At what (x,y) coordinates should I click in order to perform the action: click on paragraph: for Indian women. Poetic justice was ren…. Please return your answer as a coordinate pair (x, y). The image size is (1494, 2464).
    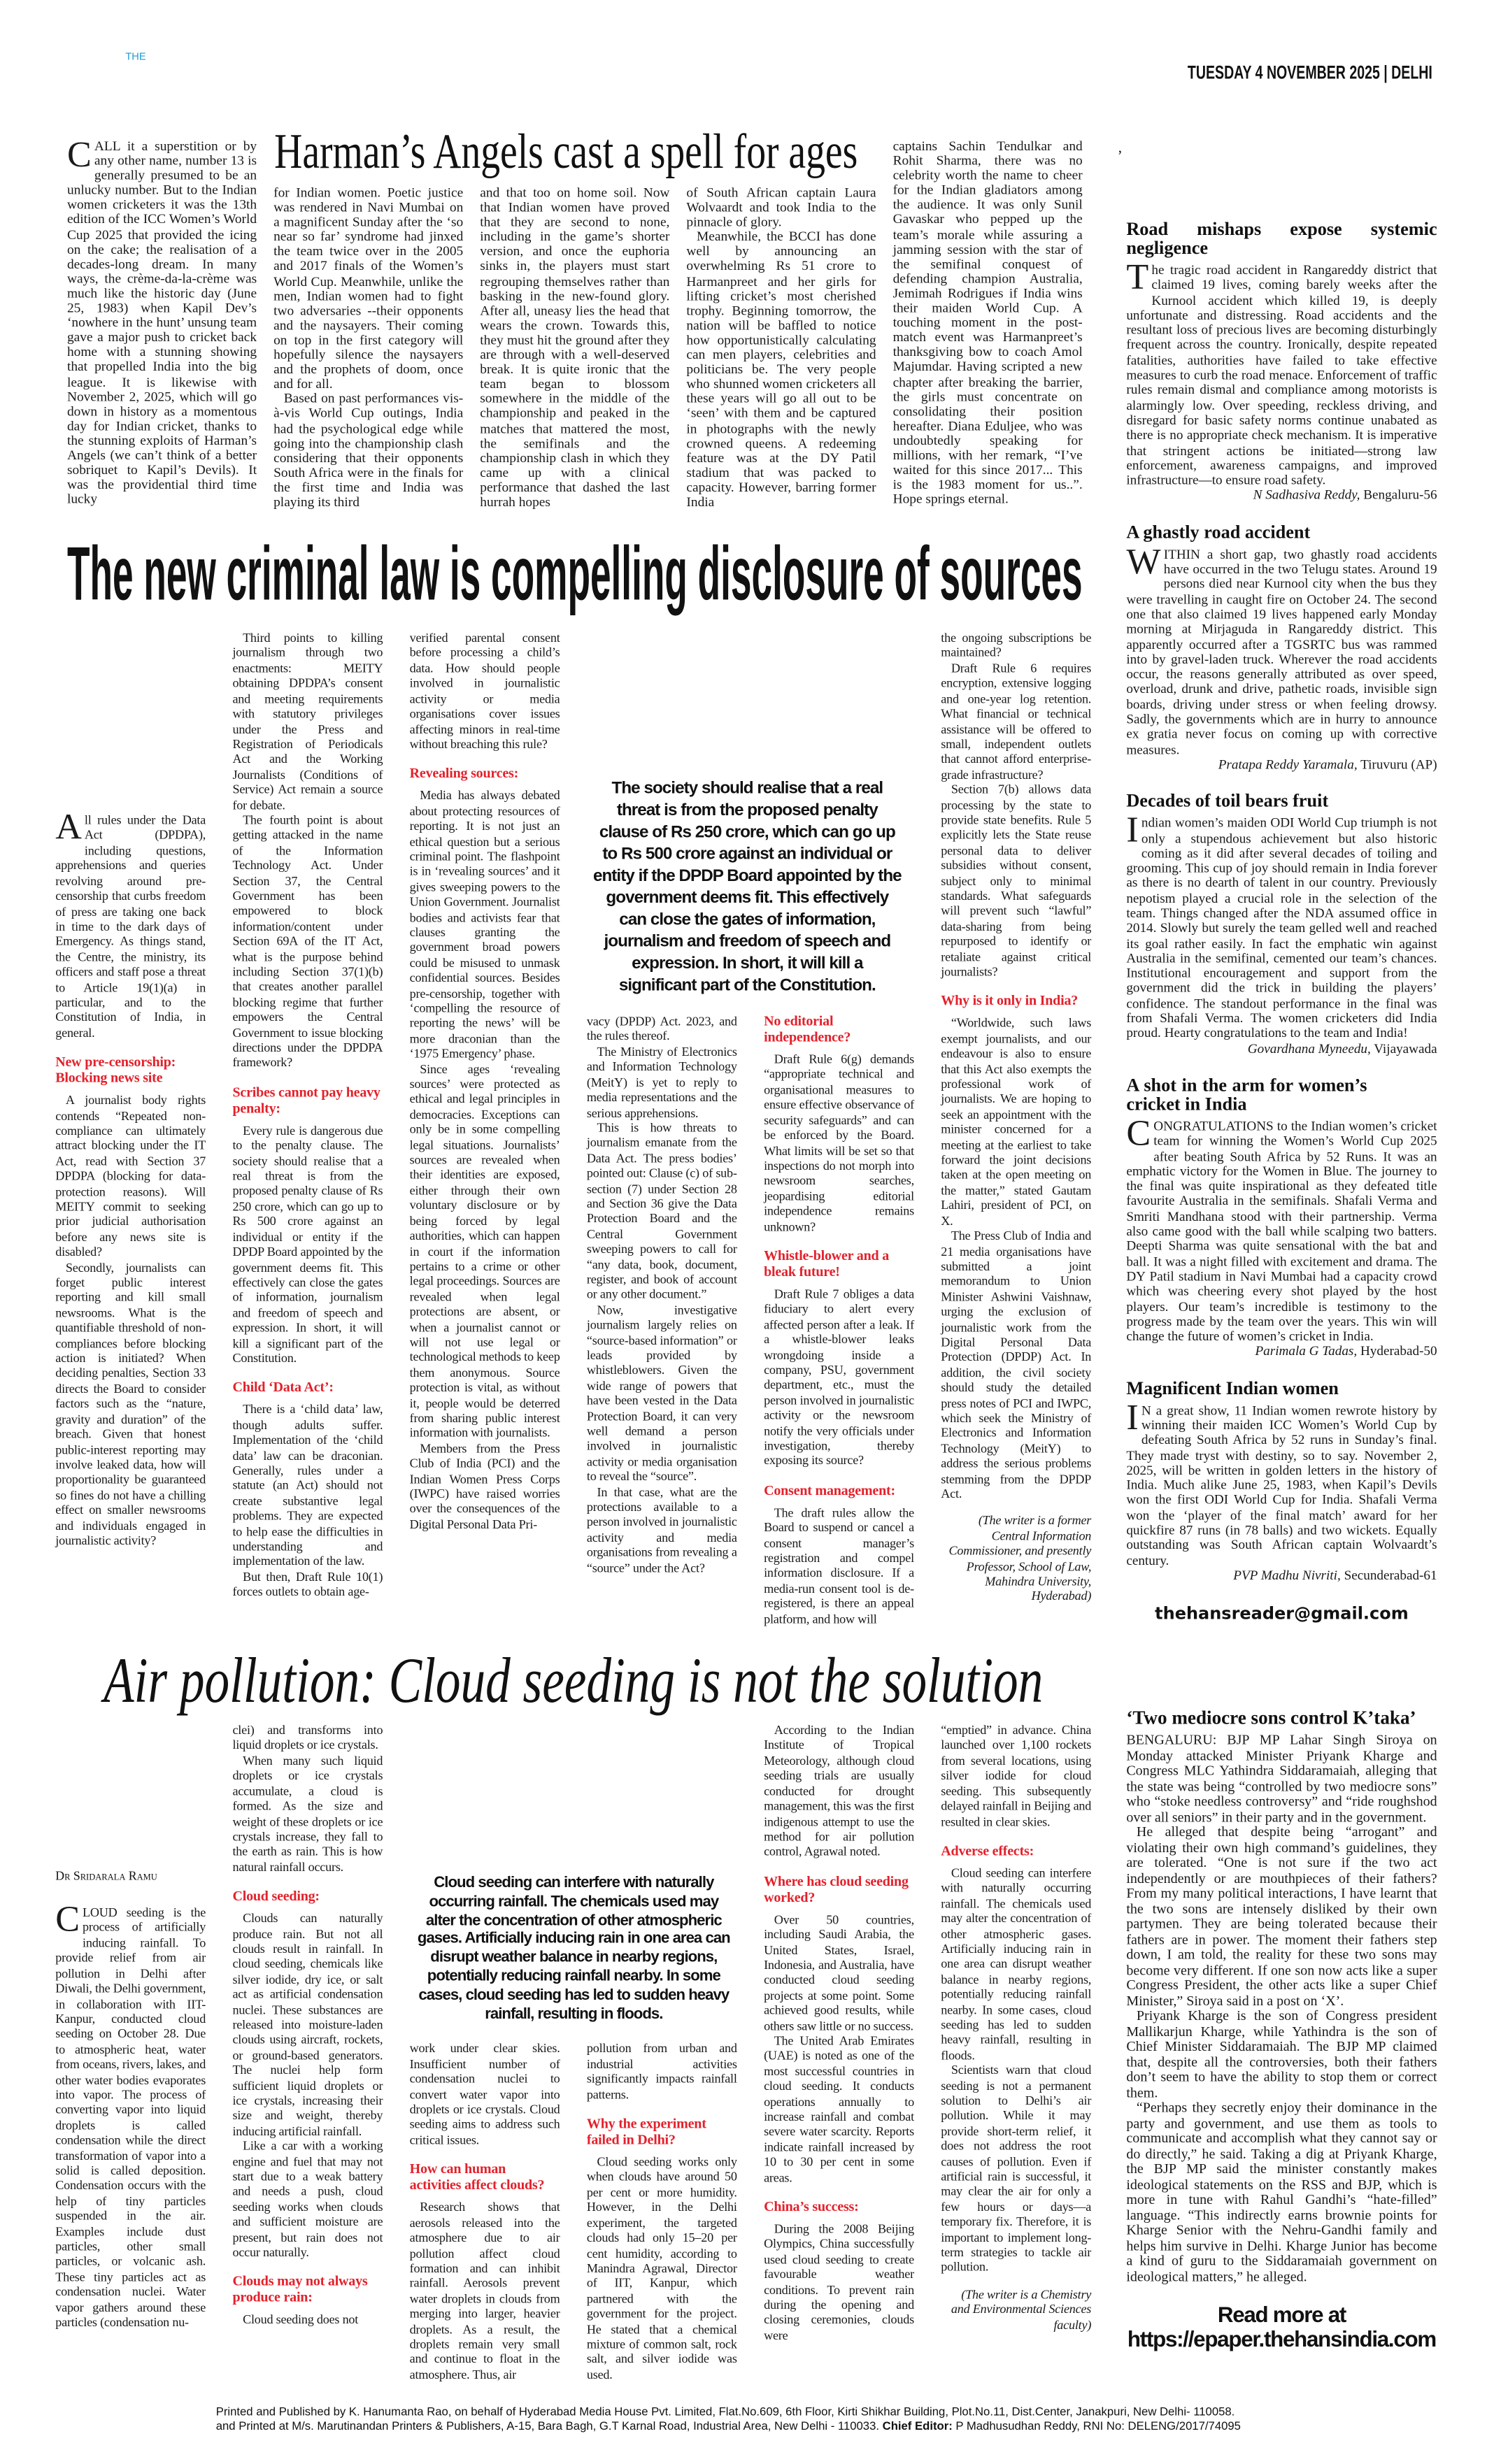
    Looking at the image, I should click on (368, 290).